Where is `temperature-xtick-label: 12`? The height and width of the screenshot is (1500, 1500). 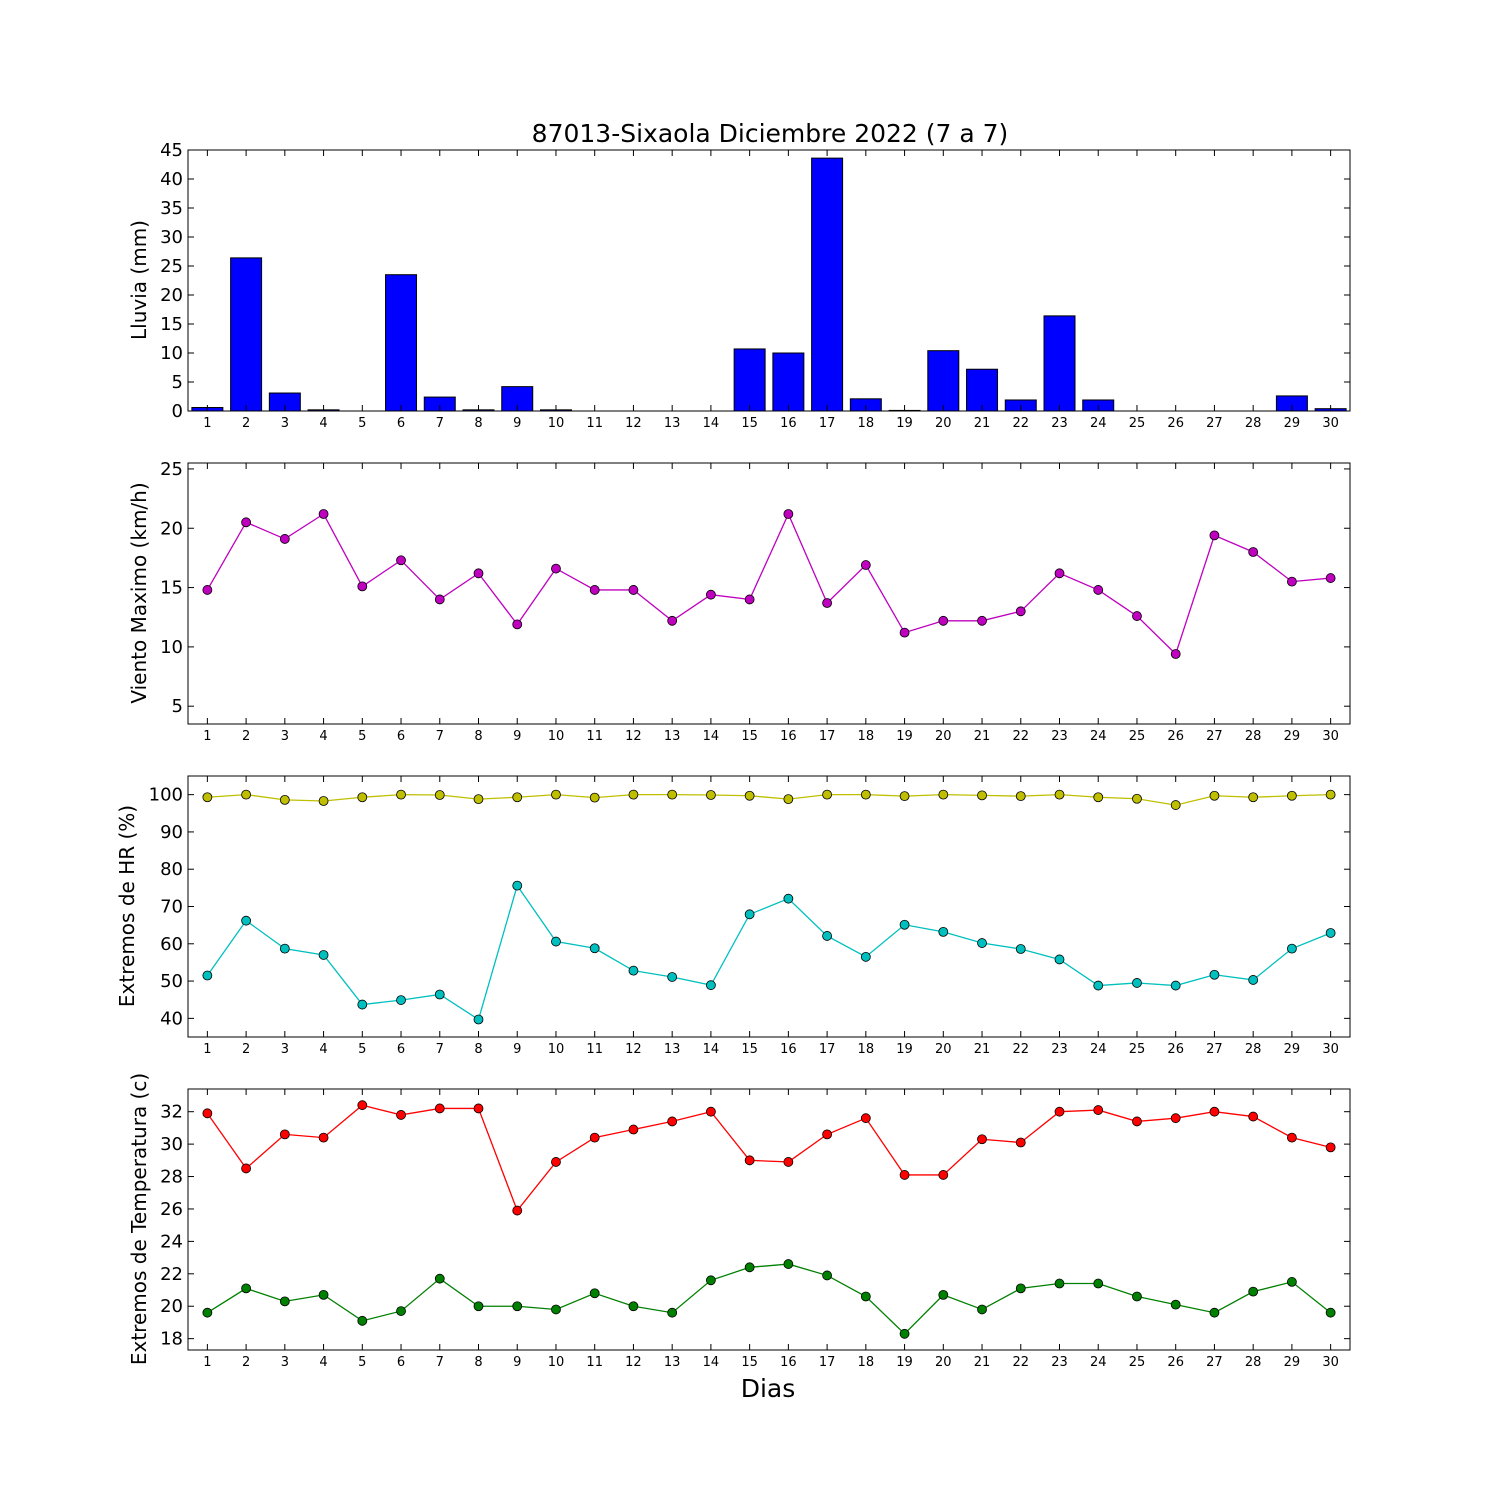
temperature-xtick-label: 12 is located at coordinates (633, 1362).